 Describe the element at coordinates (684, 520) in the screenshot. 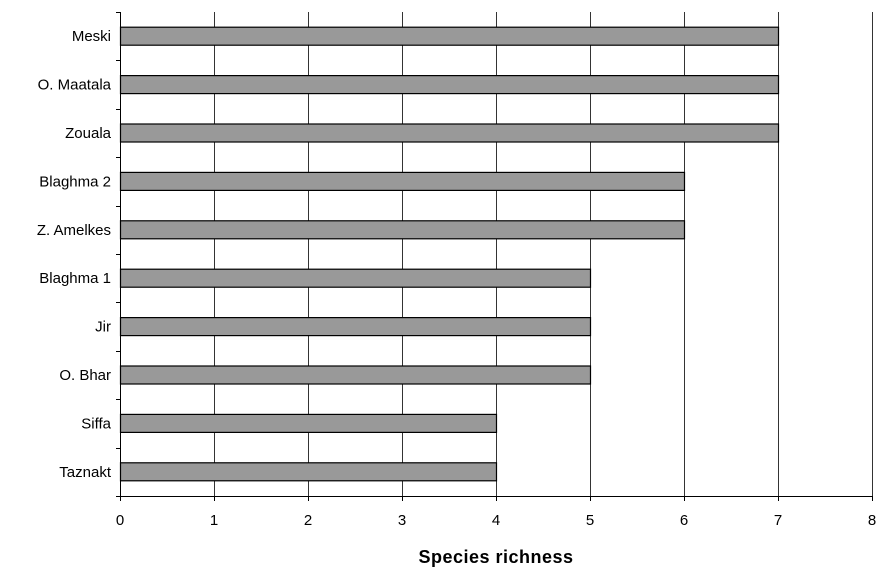

I see `x-tick-label: 6` at that location.